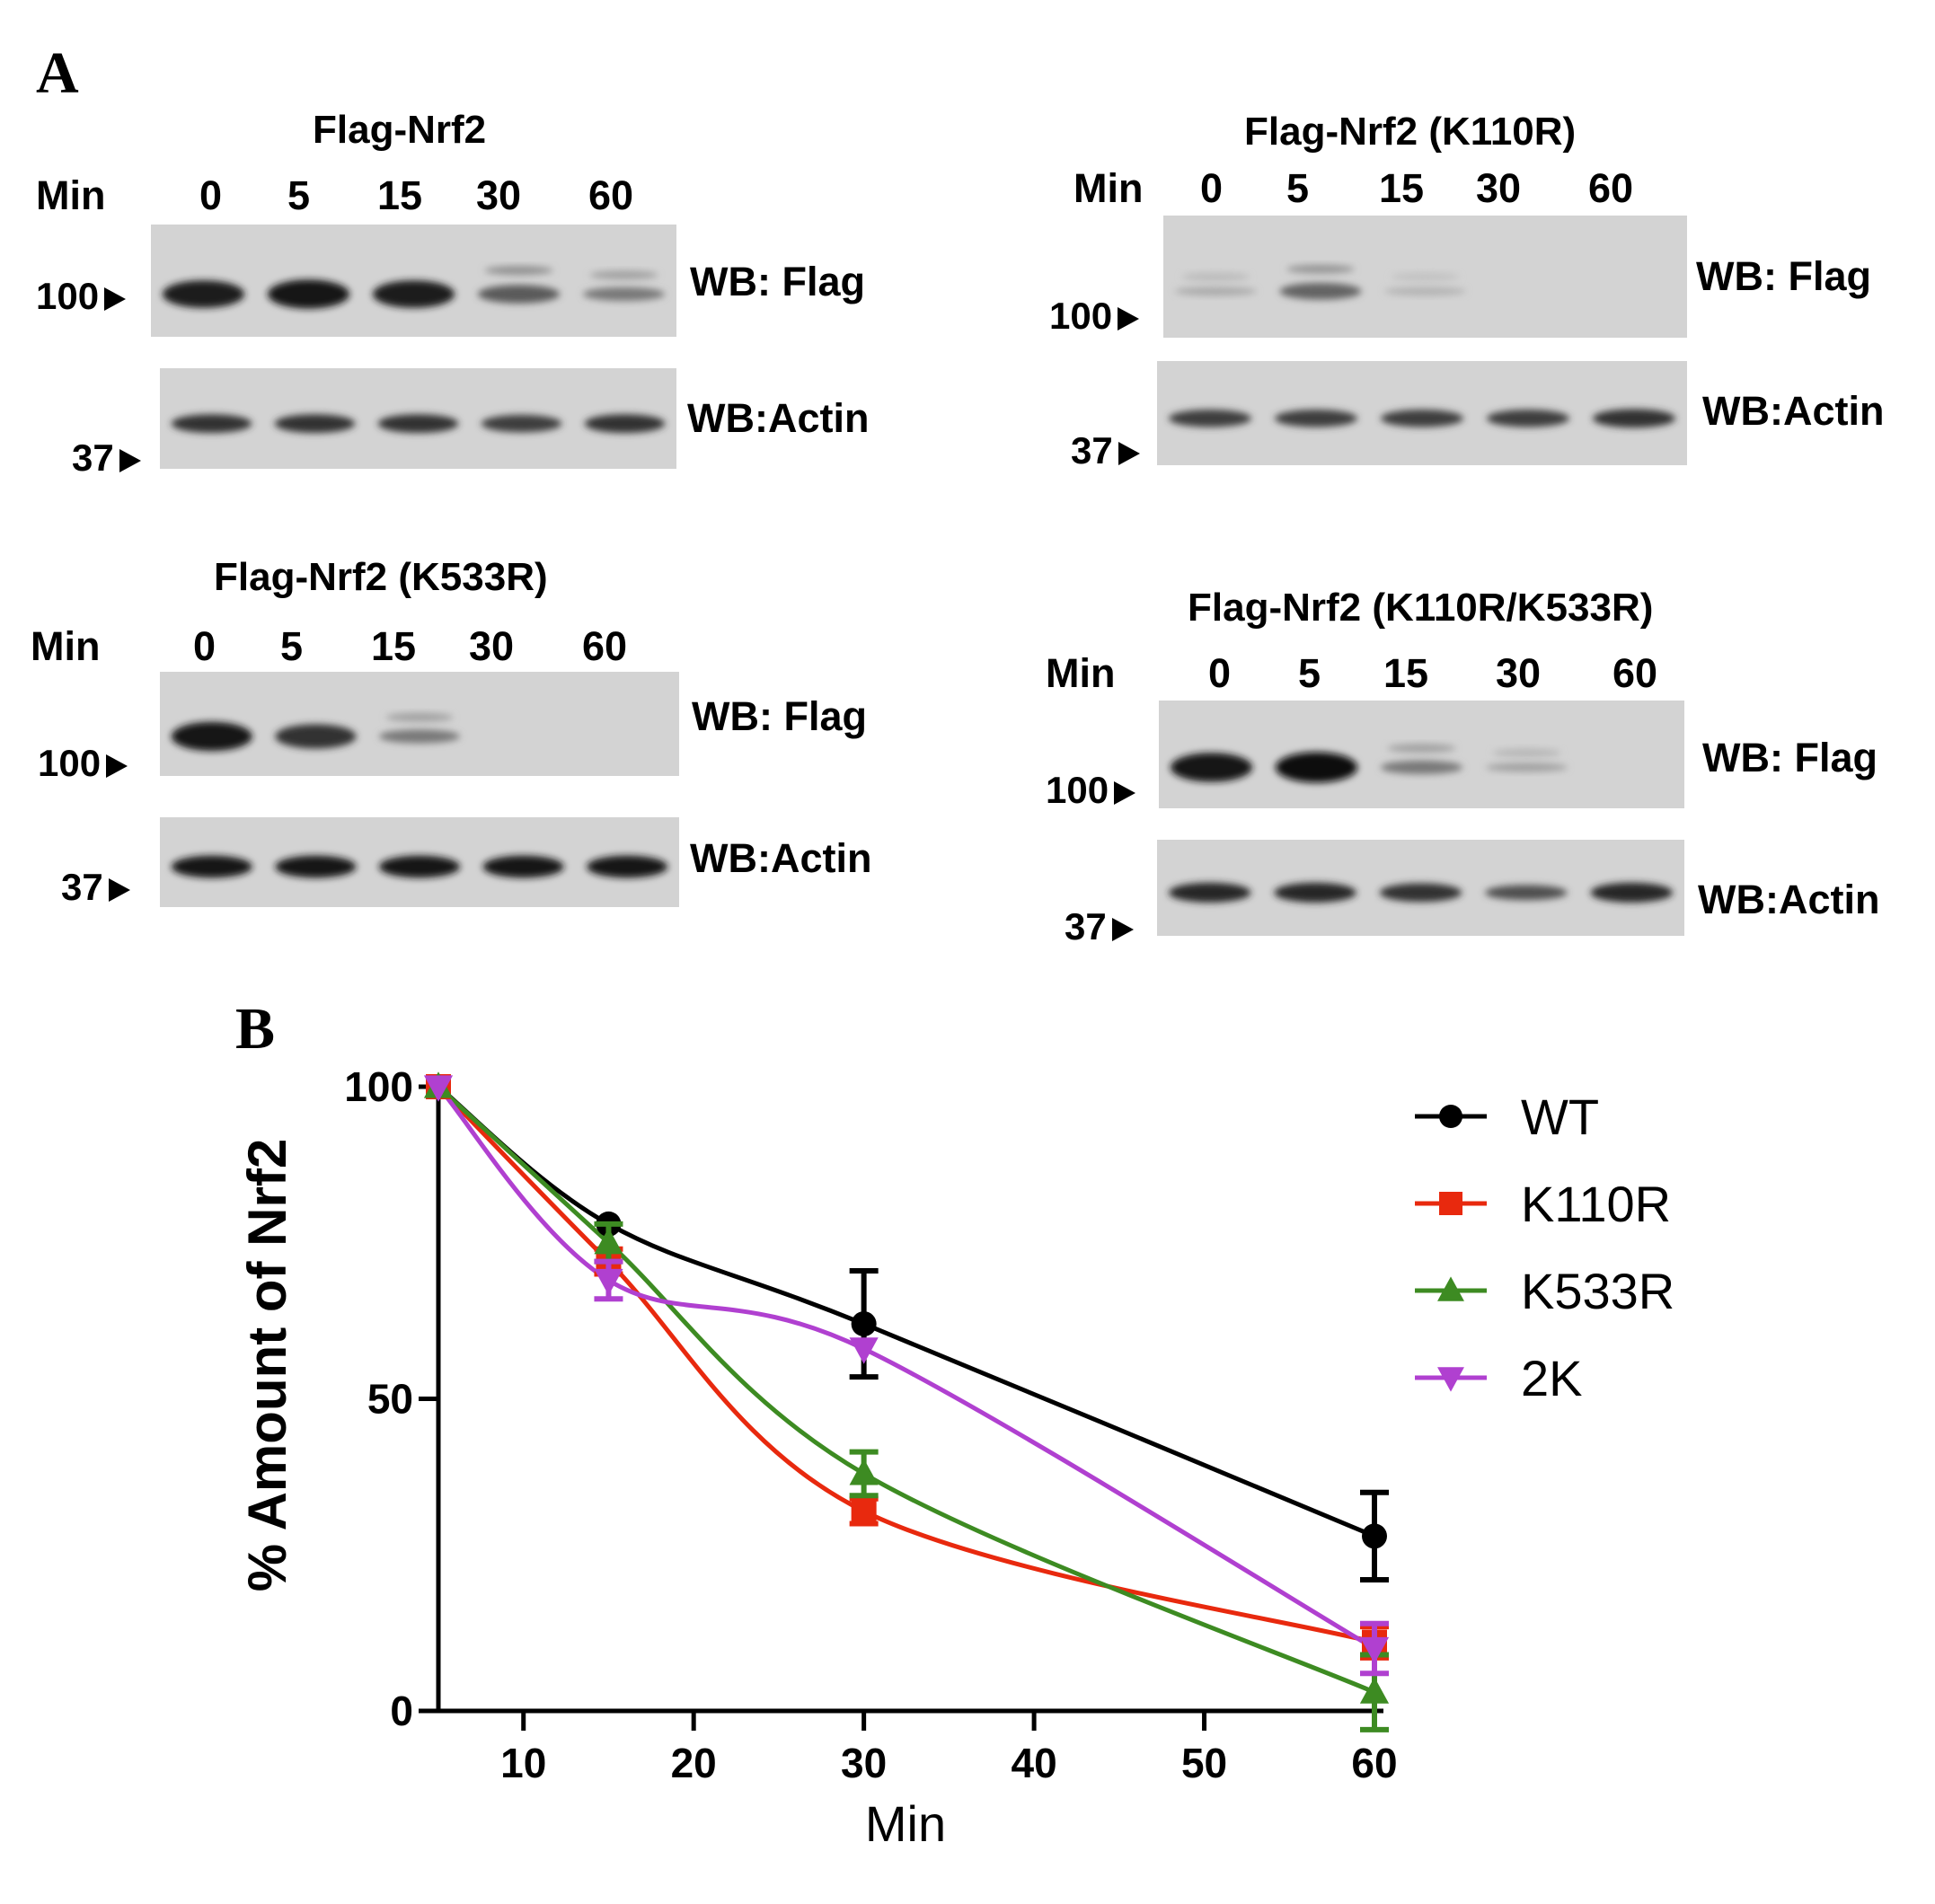  I want to click on legend-label: 2K, so click(1552, 1378).